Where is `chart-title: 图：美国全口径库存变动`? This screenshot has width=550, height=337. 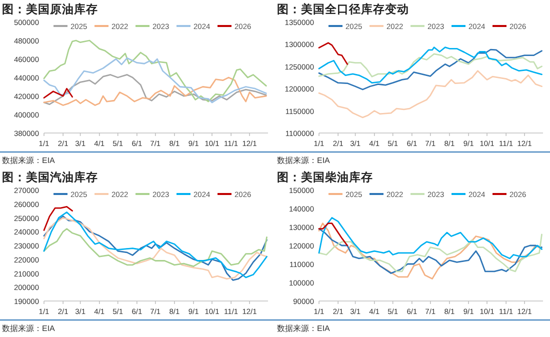 chart-title: 图：美国全口径库存变动 is located at coordinates (343, 9).